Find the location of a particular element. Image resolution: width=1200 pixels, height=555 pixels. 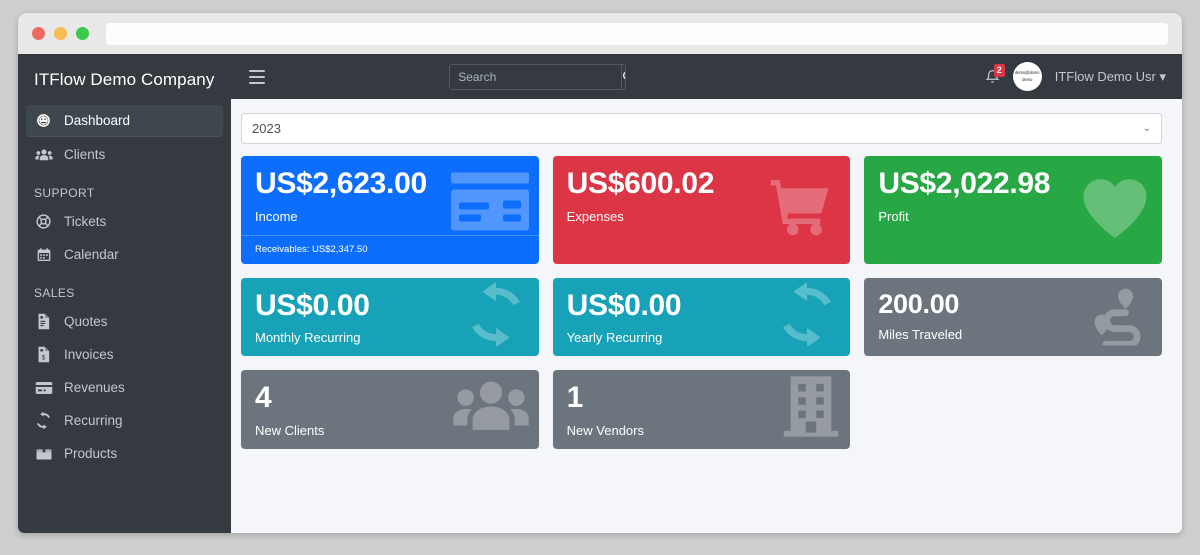

stat-card-new-vendors: 1 New Vendors is located at coordinates (701, 409).